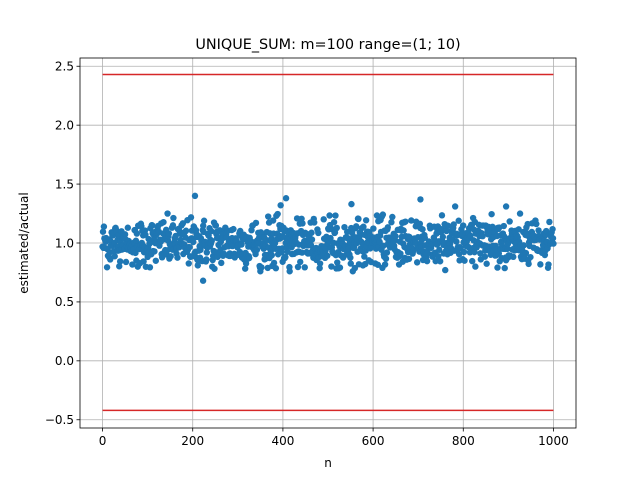 This screenshot has width=640, height=480. What do you see at coordinates (192, 441) in the screenshot?
I see `x-tick-label: 200` at bounding box center [192, 441].